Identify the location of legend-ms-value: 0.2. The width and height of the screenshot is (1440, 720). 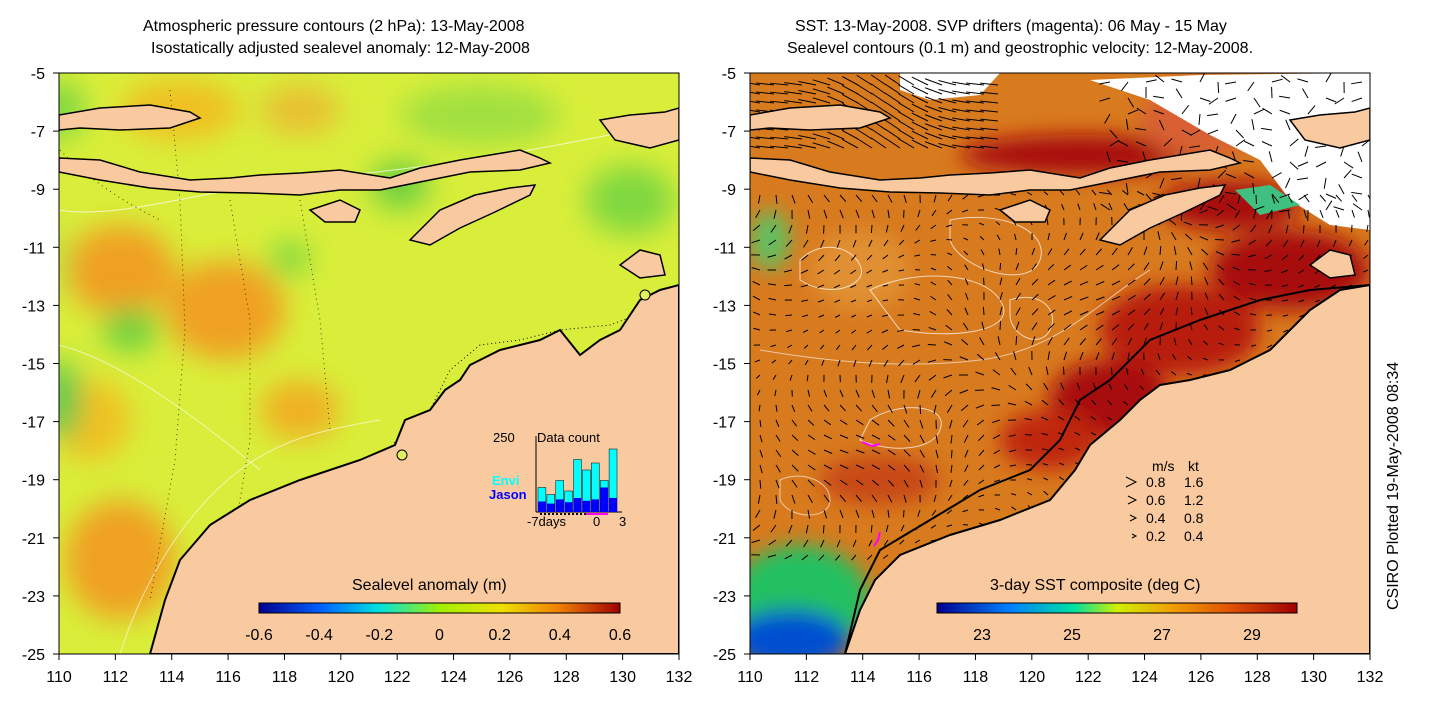
(1156, 536).